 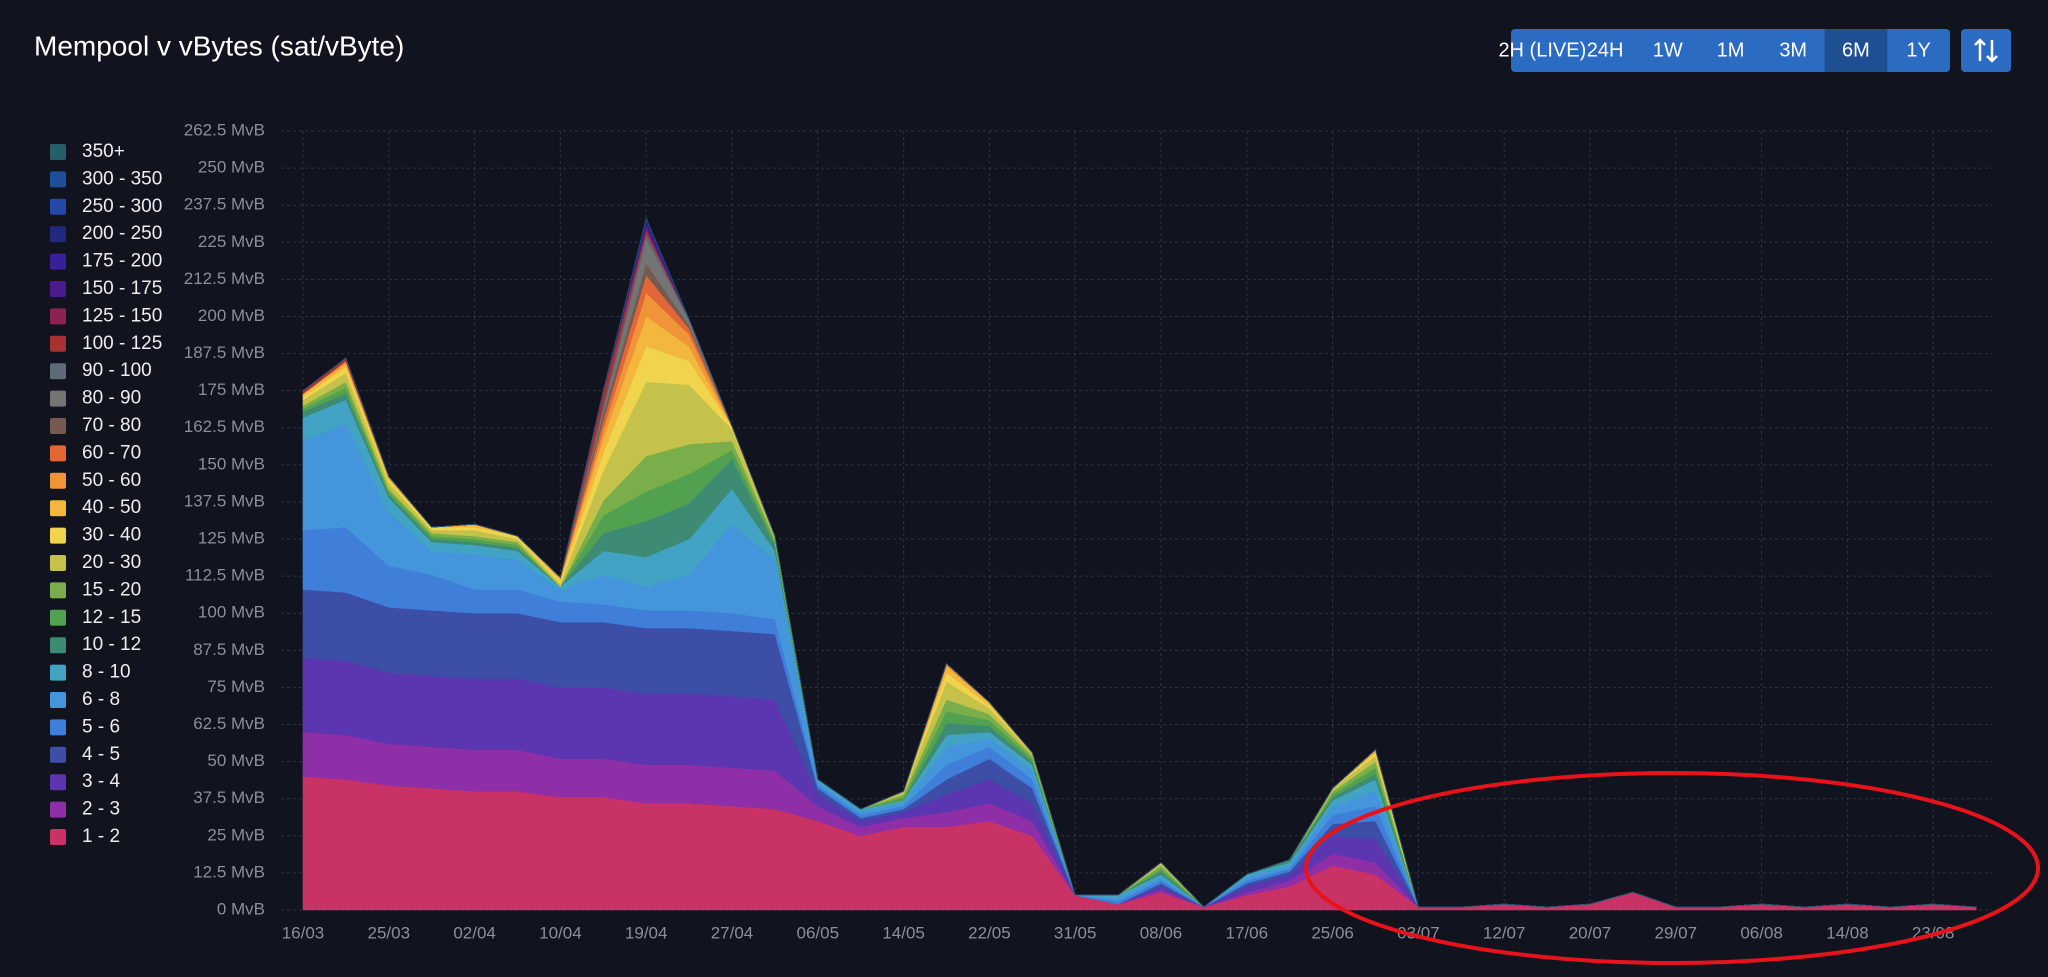 What do you see at coordinates (224, 426) in the screenshot?
I see `y-tick-label: 162.5 MvB` at bounding box center [224, 426].